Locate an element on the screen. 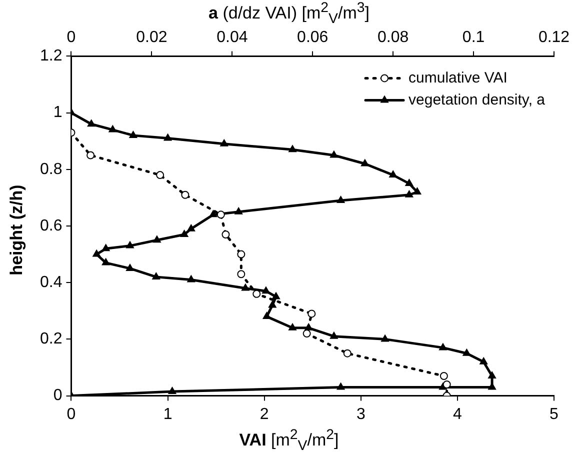 The height and width of the screenshot is (454, 578). x-tick-label: 2 is located at coordinates (264, 414).